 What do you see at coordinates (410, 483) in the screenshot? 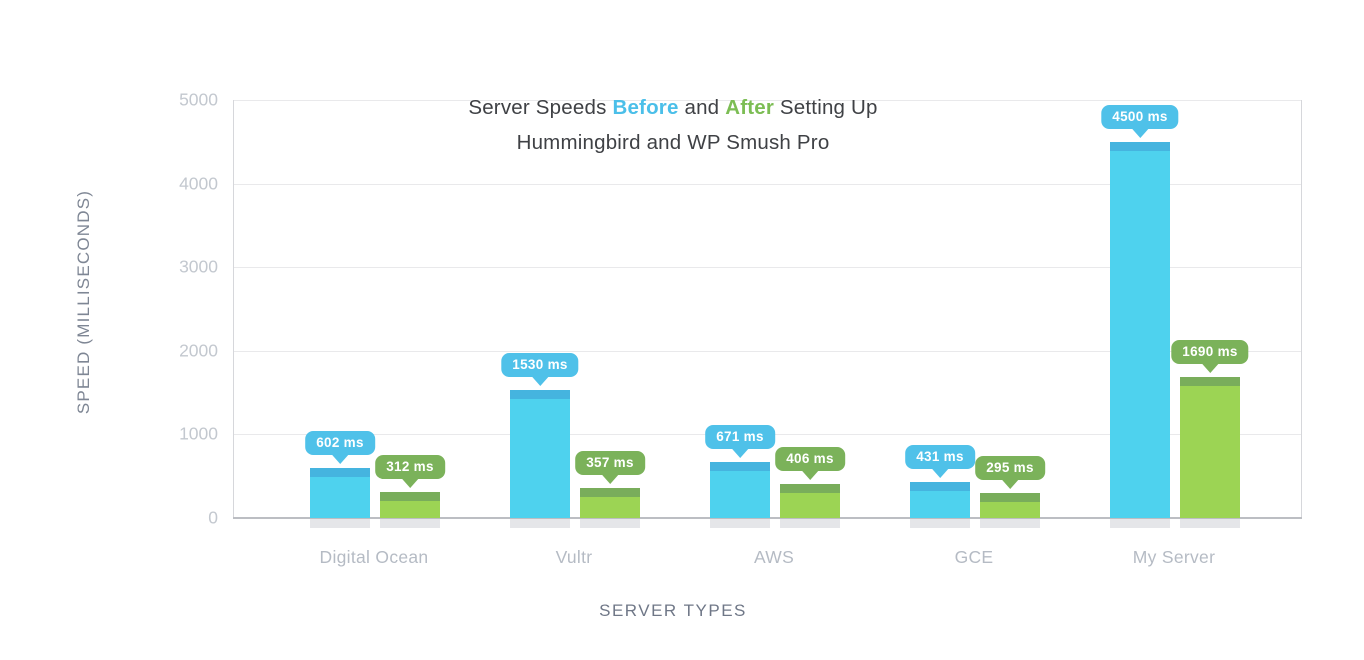
I see `value-label-pointer-after-digital-ocean` at bounding box center [410, 483].